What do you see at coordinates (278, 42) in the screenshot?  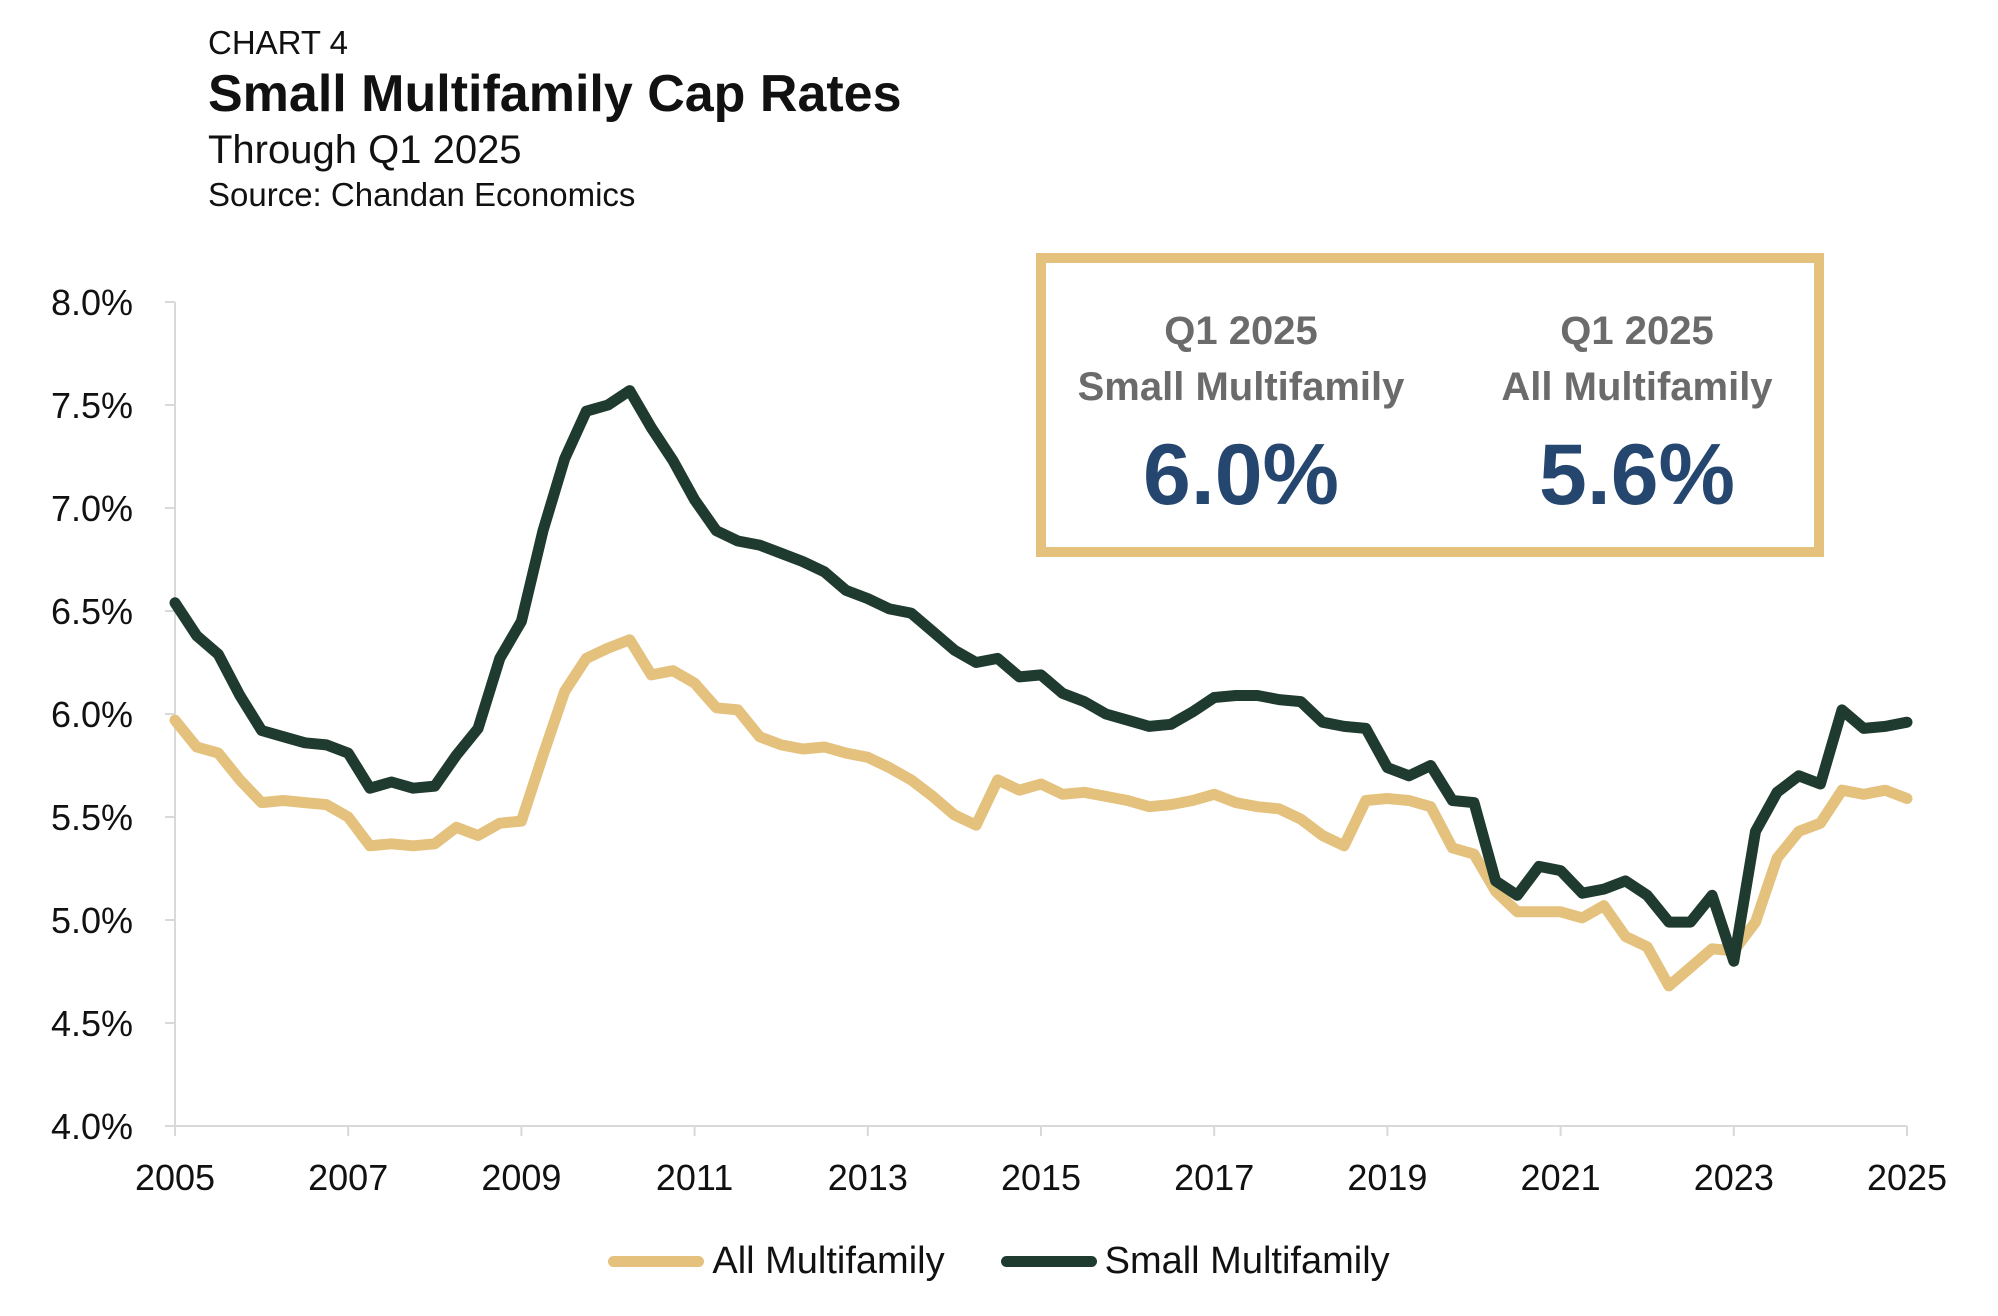 I see `chart-kicker: CHART 4` at bounding box center [278, 42].